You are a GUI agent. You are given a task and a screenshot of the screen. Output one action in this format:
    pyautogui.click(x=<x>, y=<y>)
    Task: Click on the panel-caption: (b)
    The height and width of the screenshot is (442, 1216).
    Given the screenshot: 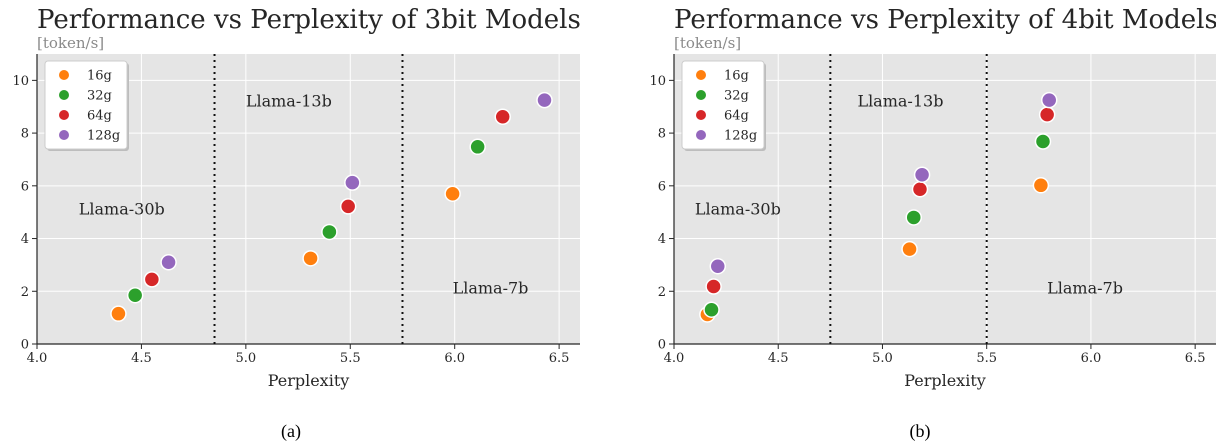 What is the action you would take?
    pyautogui.click(x=920, y=431)
    